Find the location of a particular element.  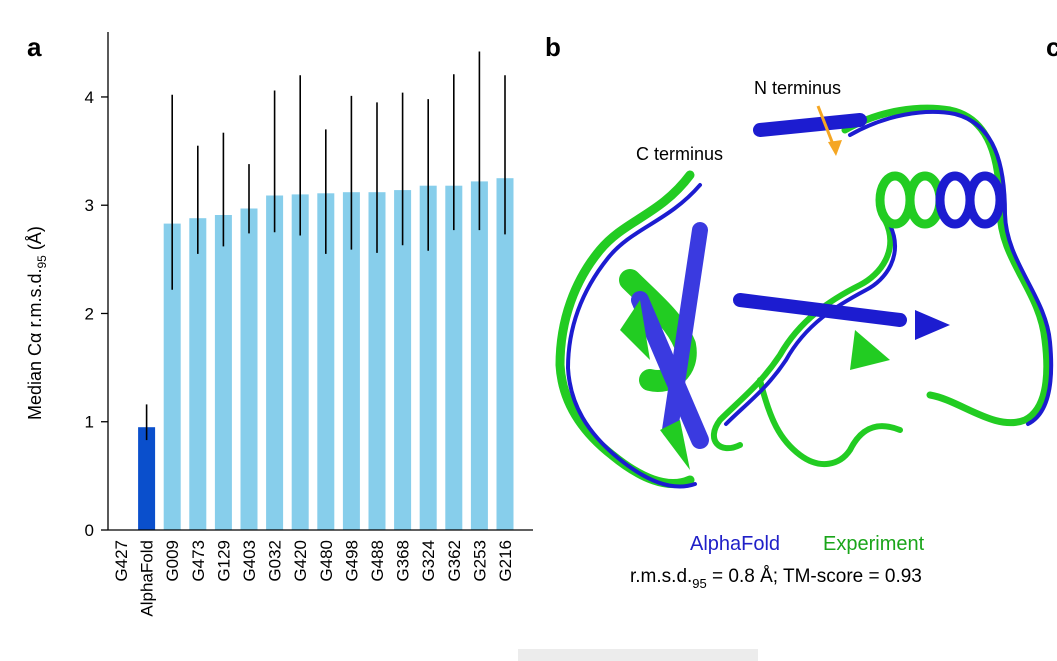

x-tick-label: G032 is located at coordinates (275, 561).